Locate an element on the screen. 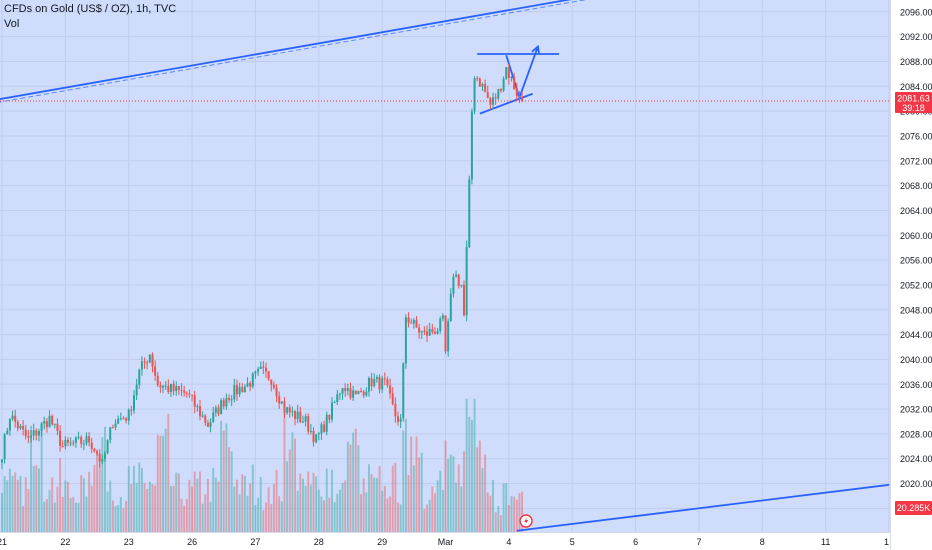  projection-arrowhead is located at coordinates (536, 49).